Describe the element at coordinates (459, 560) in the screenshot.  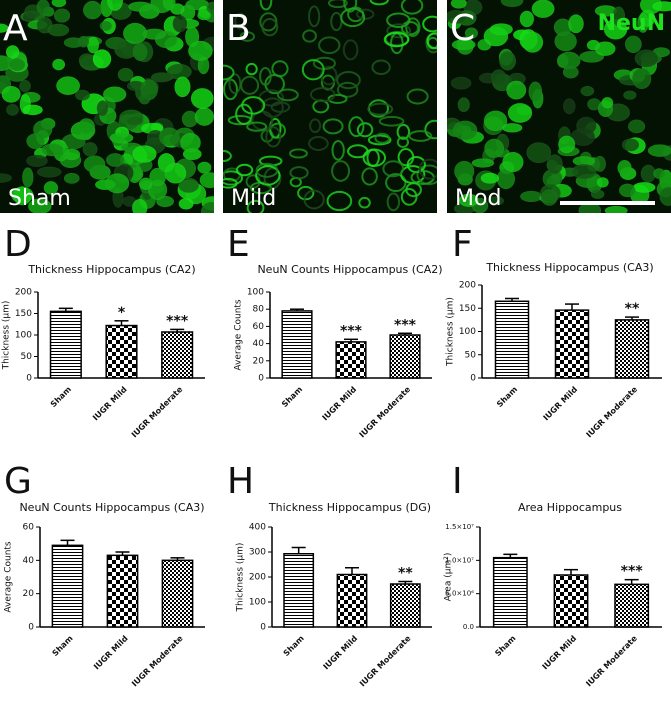
I see `y-tick-label: 1.0×10⁷` at that location.